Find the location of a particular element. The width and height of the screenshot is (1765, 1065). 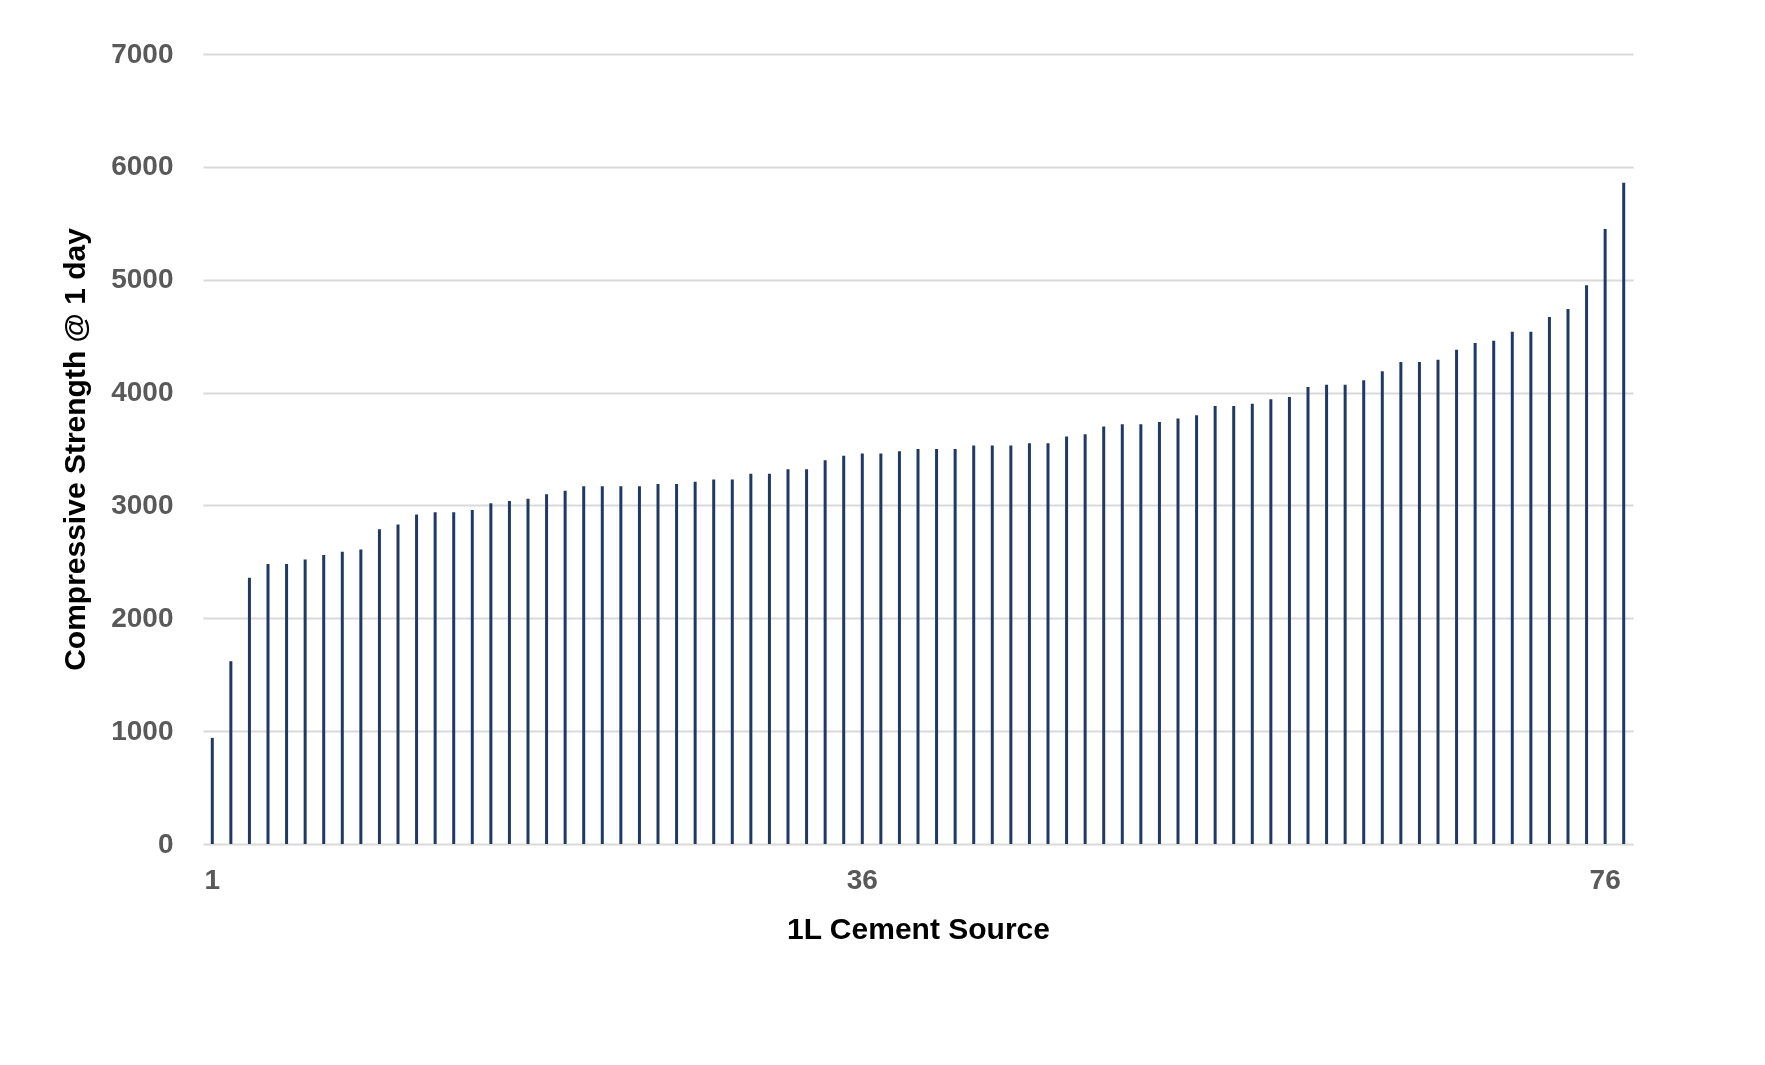

y-tick-label: 3000 is located at coordinates (142, 504).